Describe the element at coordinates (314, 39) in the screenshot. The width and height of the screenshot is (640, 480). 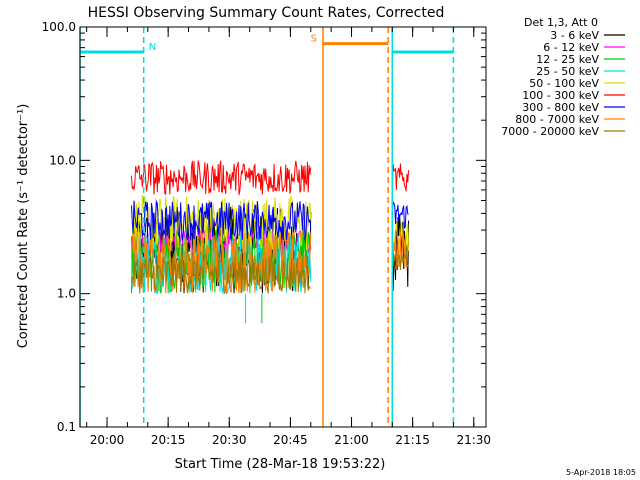
I see `flag-label: S` at that location.